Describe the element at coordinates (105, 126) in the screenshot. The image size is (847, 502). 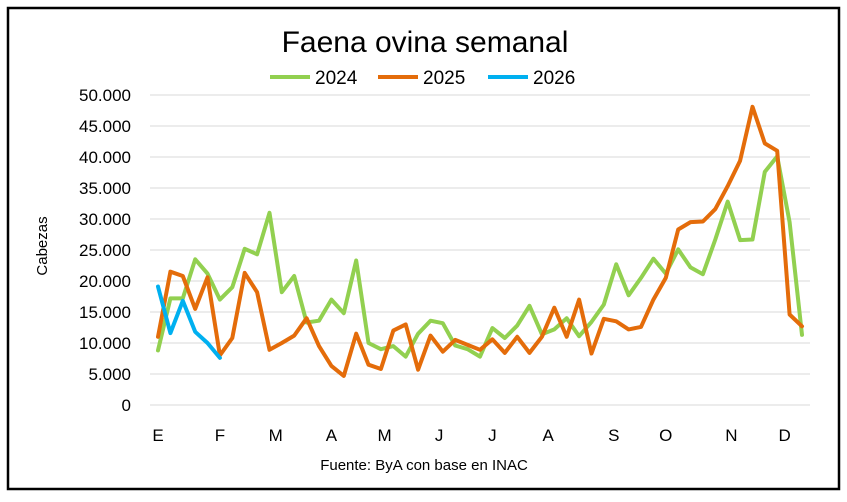
I see `y-tick-label: 45.000` at that location.